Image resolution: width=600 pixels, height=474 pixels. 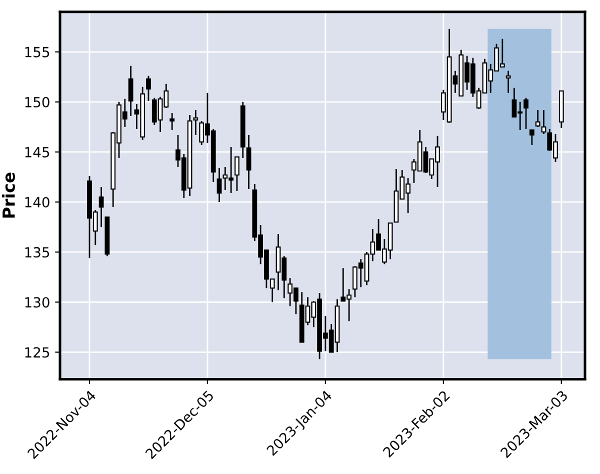 What do you see at coordinates (37, 152) in the screenshot?
I see `y-tick-label: 145` at bounding box center [37, 152].